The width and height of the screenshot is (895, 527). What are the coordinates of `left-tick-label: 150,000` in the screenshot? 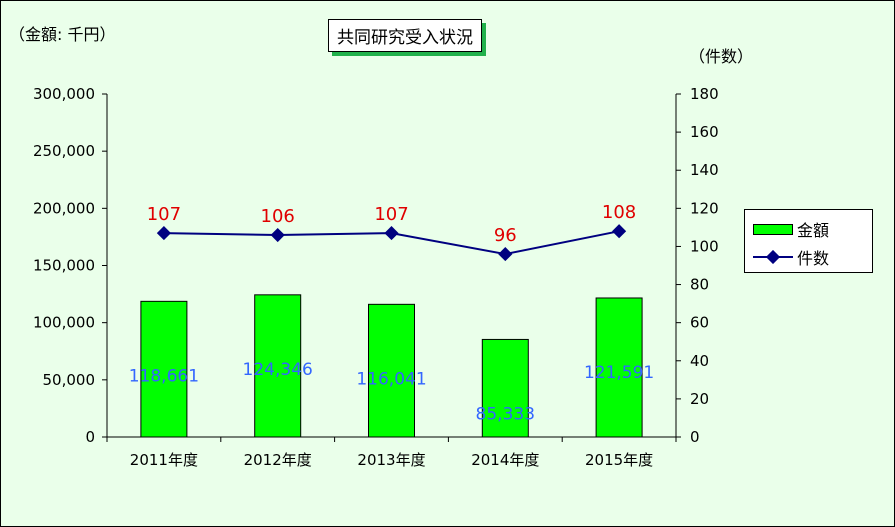 It's located at (64, 266).